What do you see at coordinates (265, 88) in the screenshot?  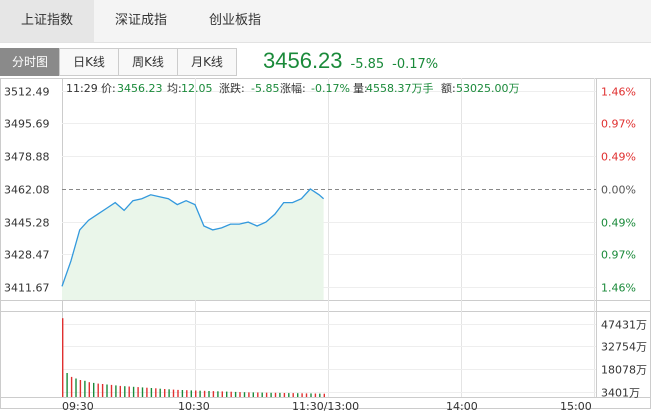 I see `info-change: -5.85` at bounding box center [265, 88].